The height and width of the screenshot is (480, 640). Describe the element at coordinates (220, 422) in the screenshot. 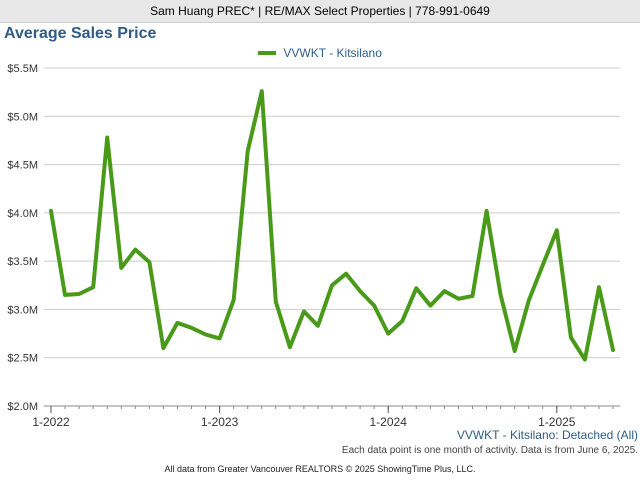

I see `x-tick-label: 1-2023` at that location.